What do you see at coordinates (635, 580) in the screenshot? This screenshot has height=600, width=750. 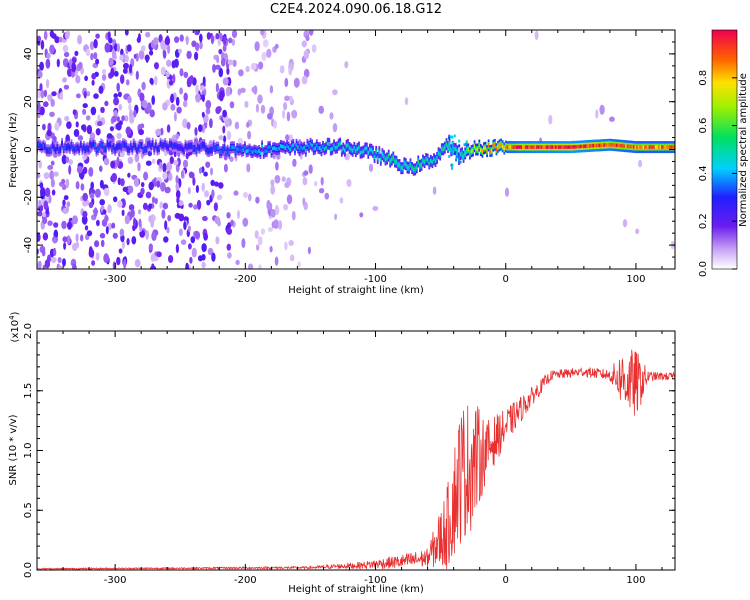 I see `snr-xtick-label: 100` at bounding box center [635, 580].